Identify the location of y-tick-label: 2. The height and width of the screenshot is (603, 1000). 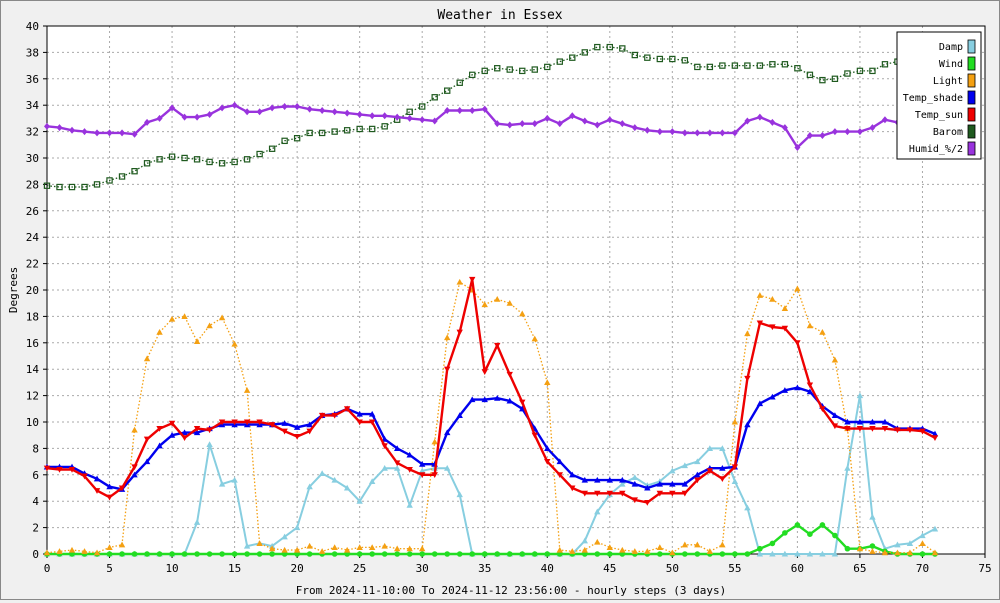
(35, 528).